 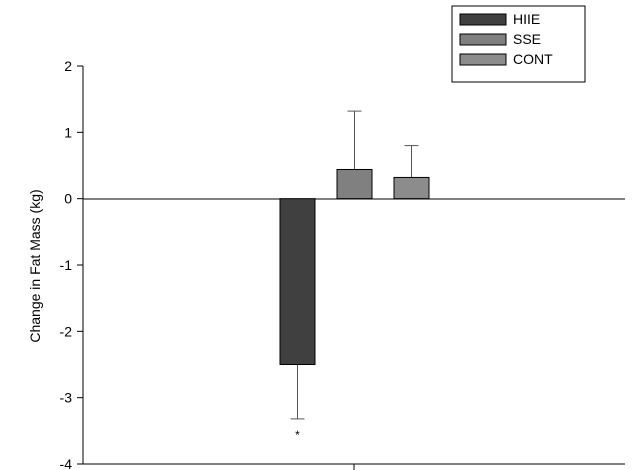 I want to click on bar-sse, so click(x=354, y=184).